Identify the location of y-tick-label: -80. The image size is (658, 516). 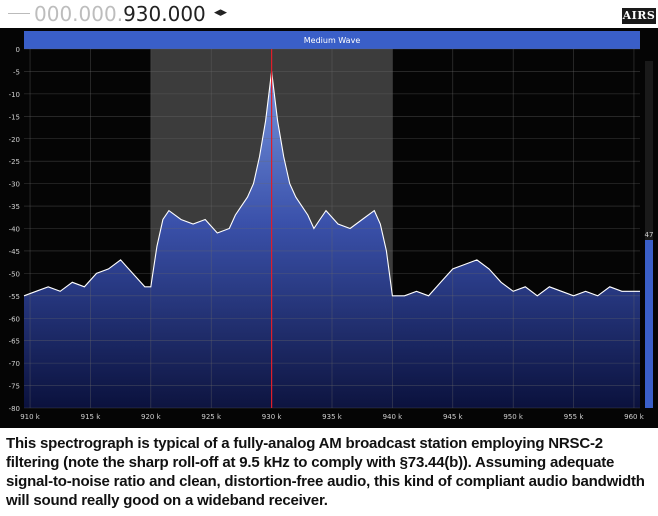
(14, 409).